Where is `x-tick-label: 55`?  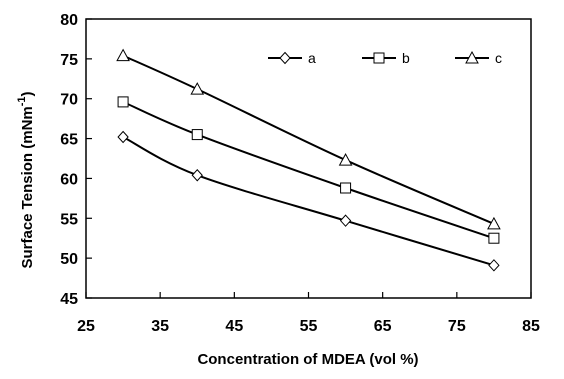 x-tick-label: 55 is located at coordinates (309, 326).